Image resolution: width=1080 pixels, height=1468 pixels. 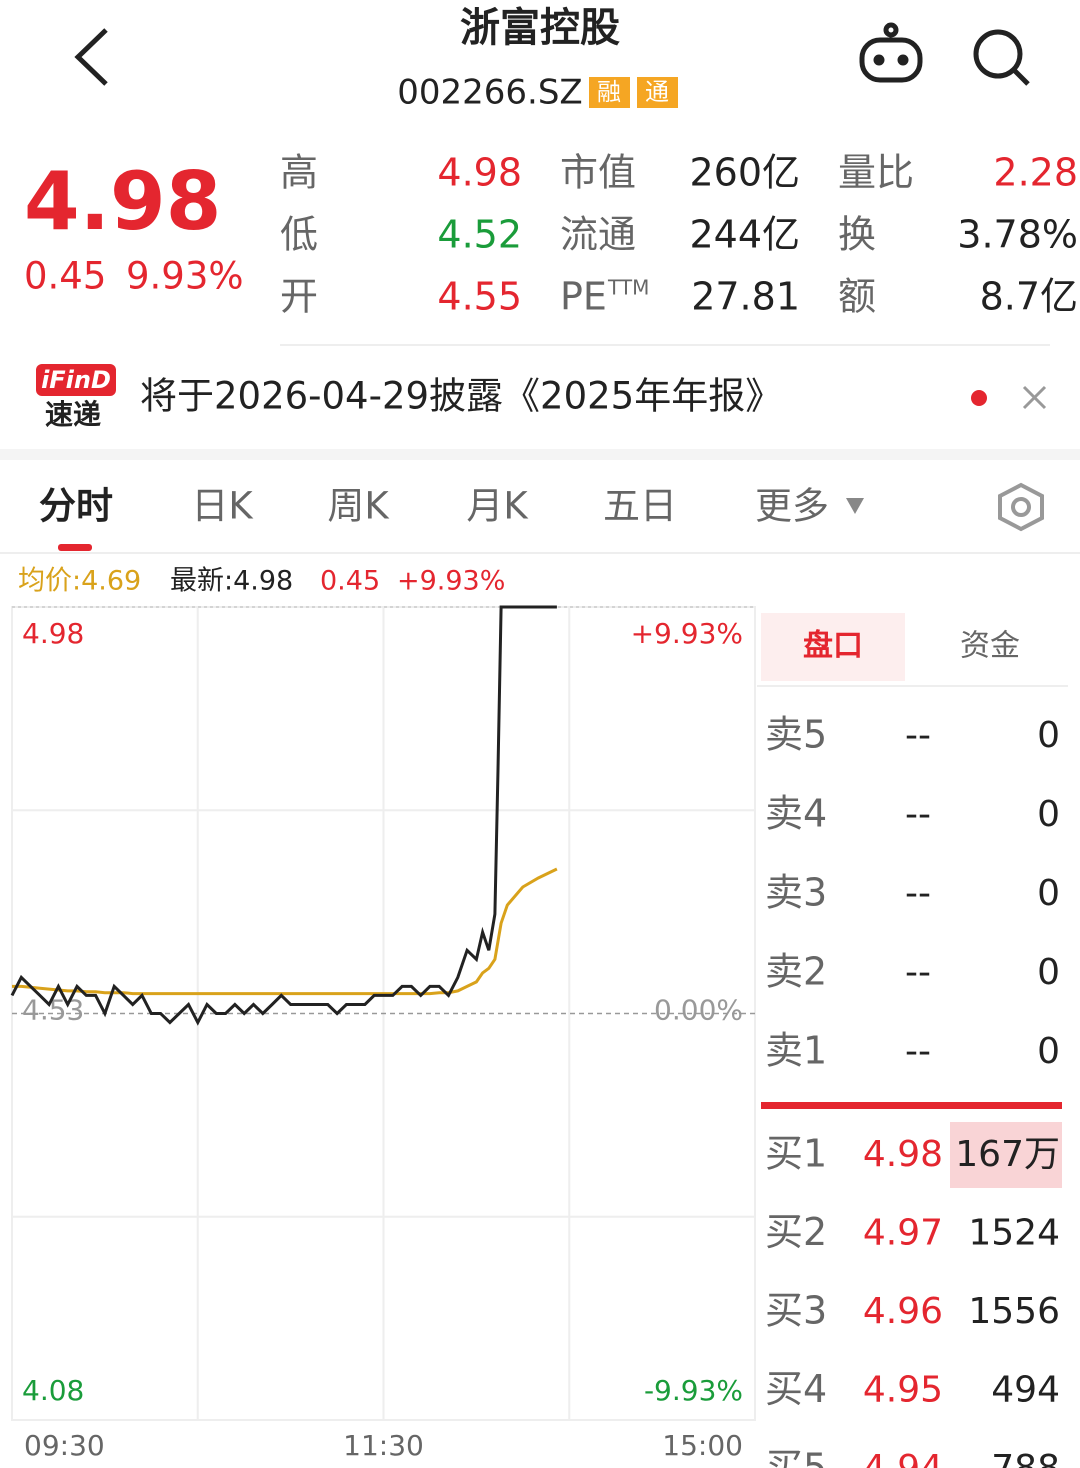 I want to click on stat-value: 3.78%, so click(x=1017, y=235).